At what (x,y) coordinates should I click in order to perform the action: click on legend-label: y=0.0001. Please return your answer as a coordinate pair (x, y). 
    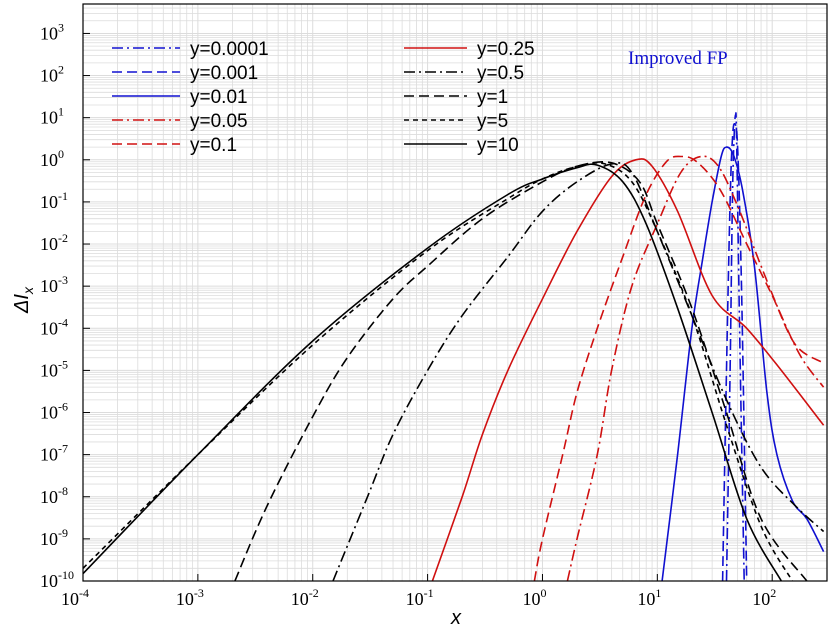
    Looking at the image, I should click on (229, 49).